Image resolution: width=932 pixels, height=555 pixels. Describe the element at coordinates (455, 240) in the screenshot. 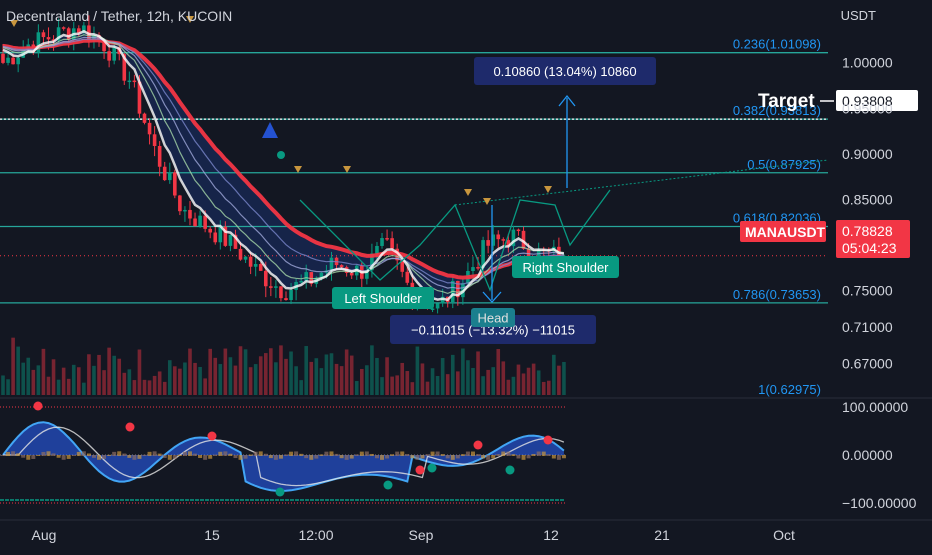

I see `head-and-shoulders-pattern` at that location.